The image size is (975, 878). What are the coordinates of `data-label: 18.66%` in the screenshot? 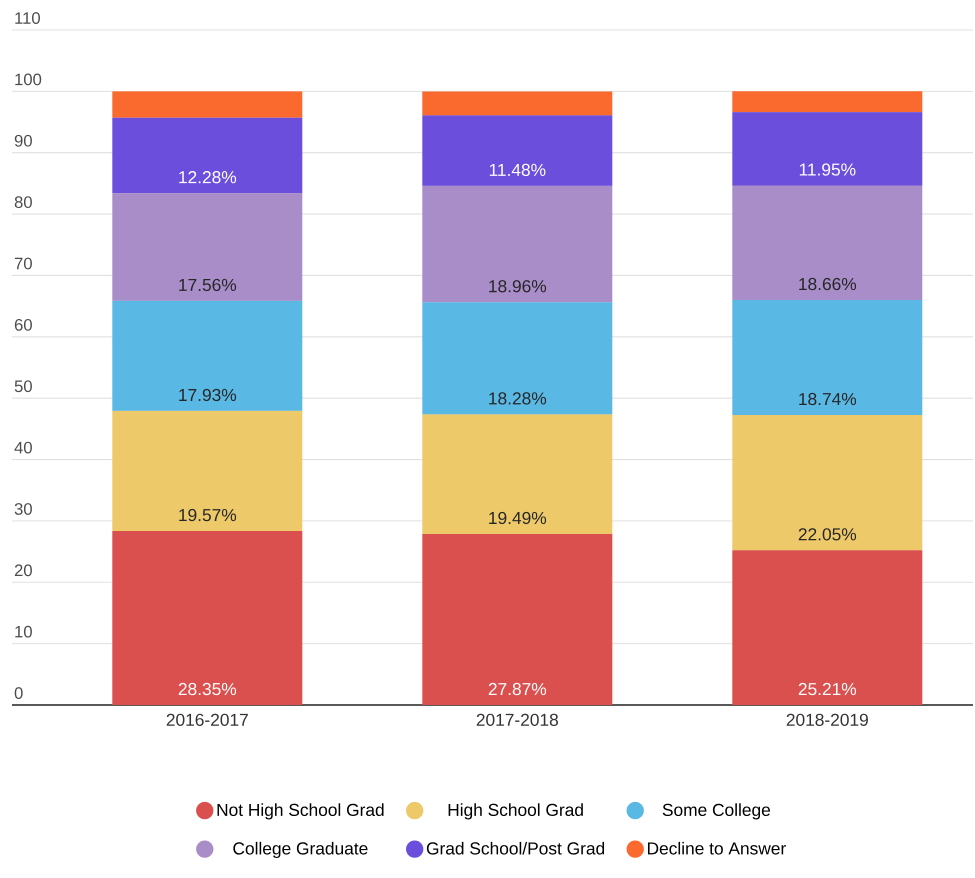 It's located at (827, 284).